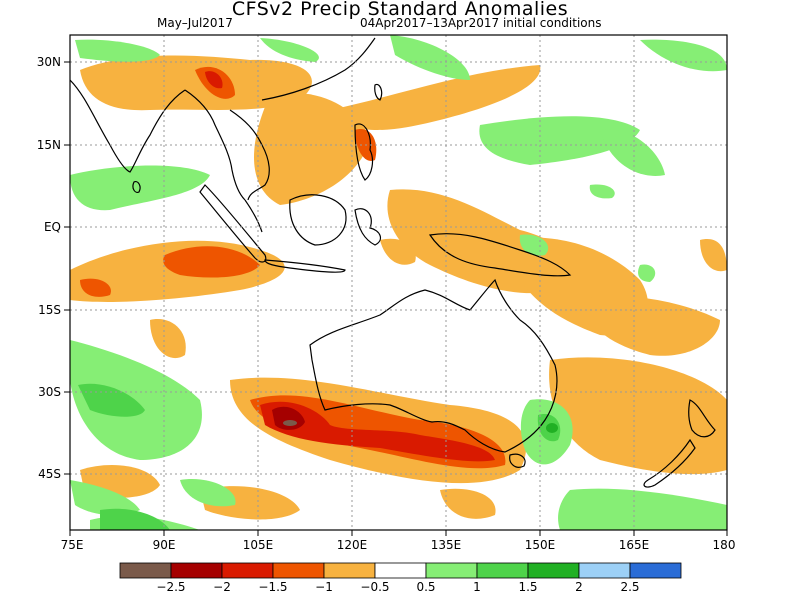  What do you see at coordinates (49, 62) in the screenshot?
I see `lat-label-30n: 30N` at bounding box center [49, 62].